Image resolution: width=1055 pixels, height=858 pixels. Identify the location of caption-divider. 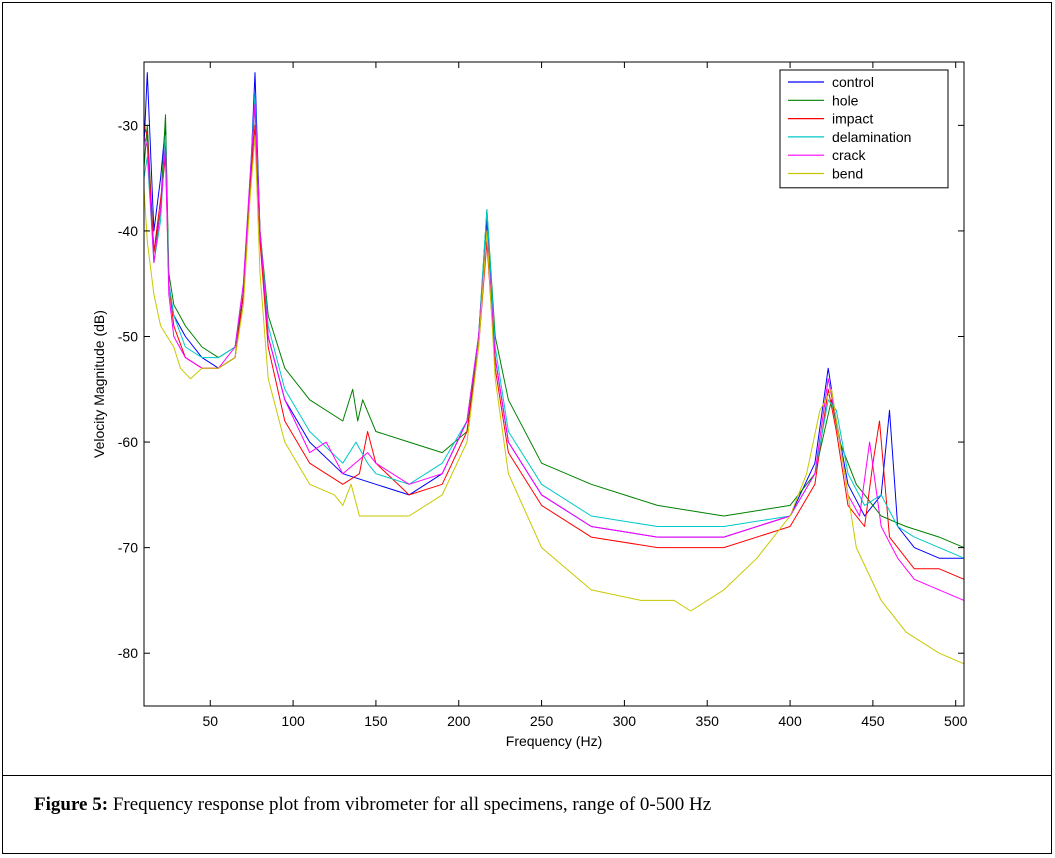
(527, 775).